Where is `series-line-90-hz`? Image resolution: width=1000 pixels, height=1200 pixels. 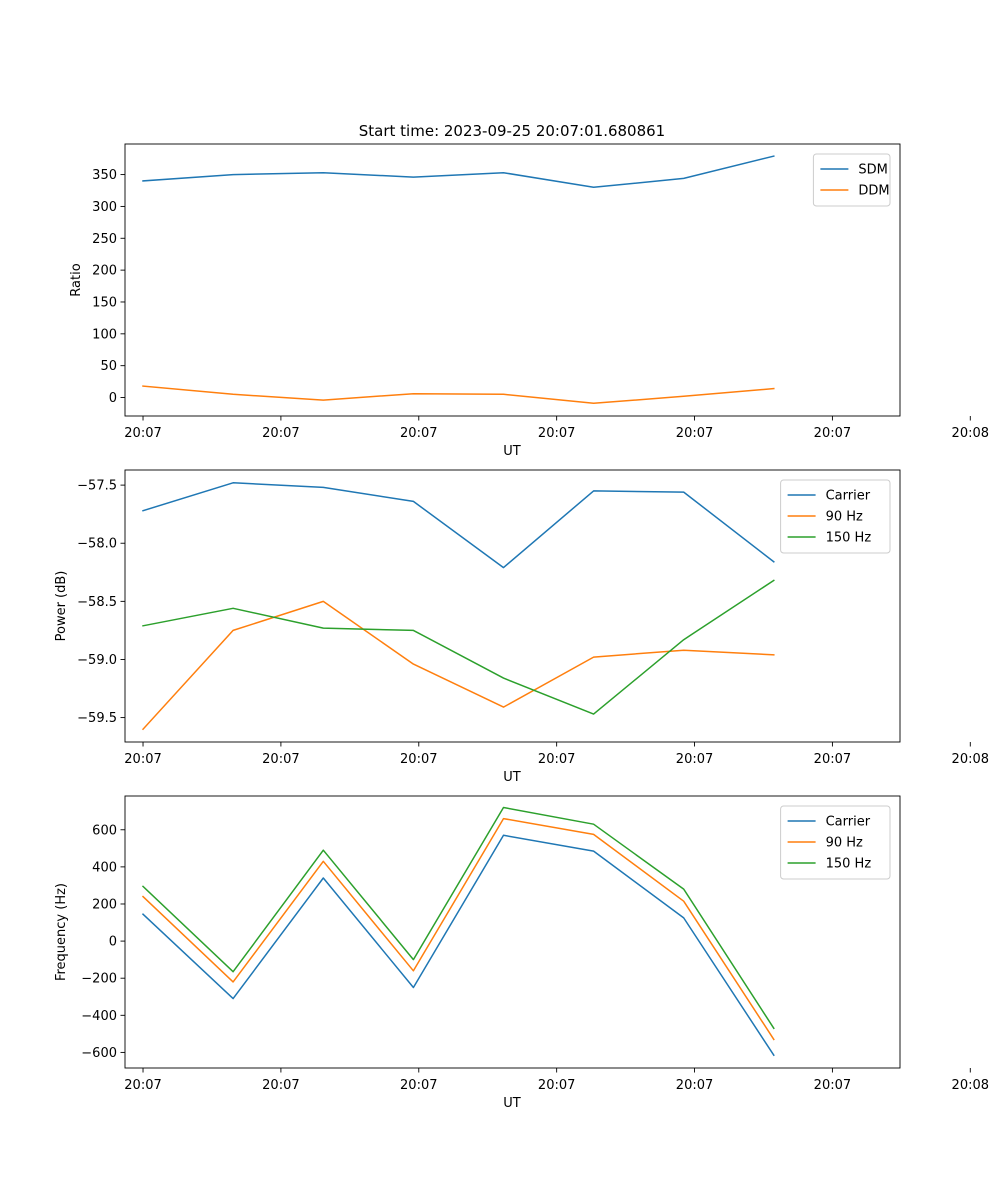 series-line-90-hz is located at coordinates (458, 929).